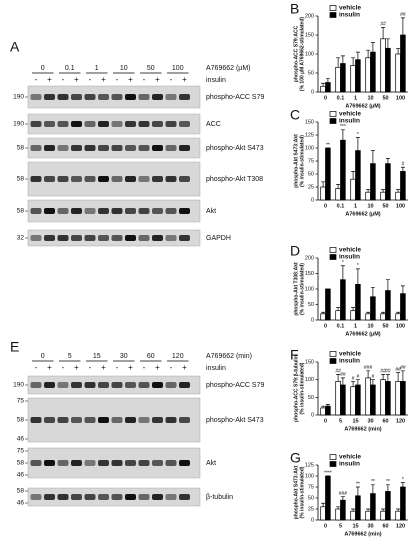  Describe the element at coordinates (18, 385) in the screenshot. I see `mw-marker: 190` at that location.